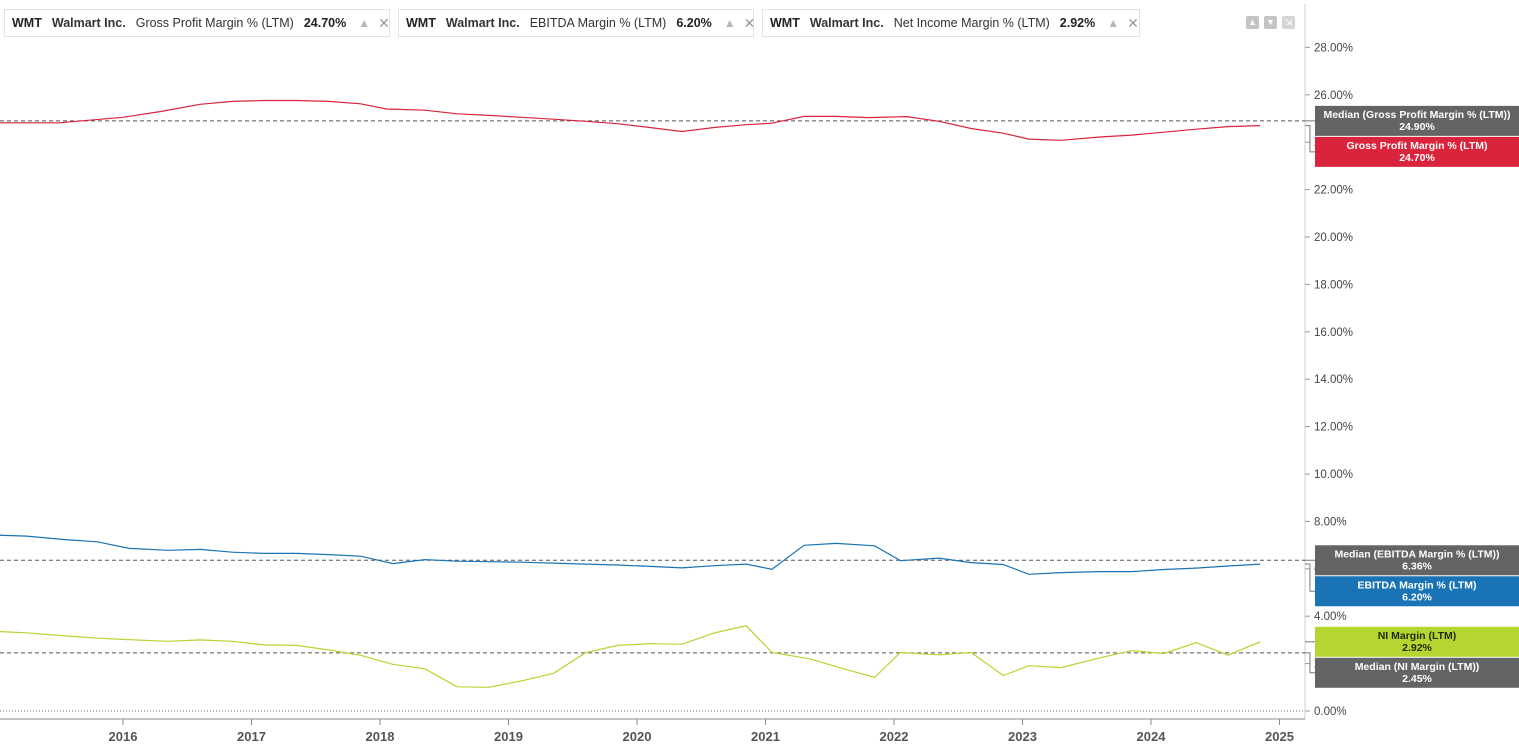  Describe the element at coordinates (1333, 285) in the screenshot. I see `y-tick-label: 18.00%` at that location.